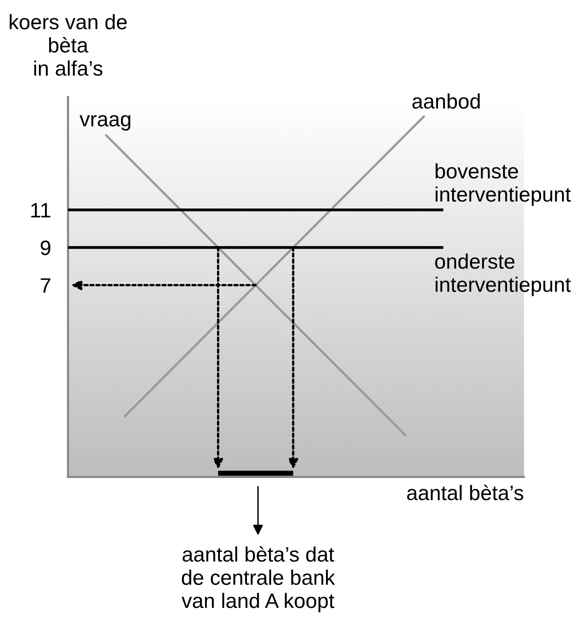  I want to click on series-label: onderste interventiepunt, so click(503, 274).